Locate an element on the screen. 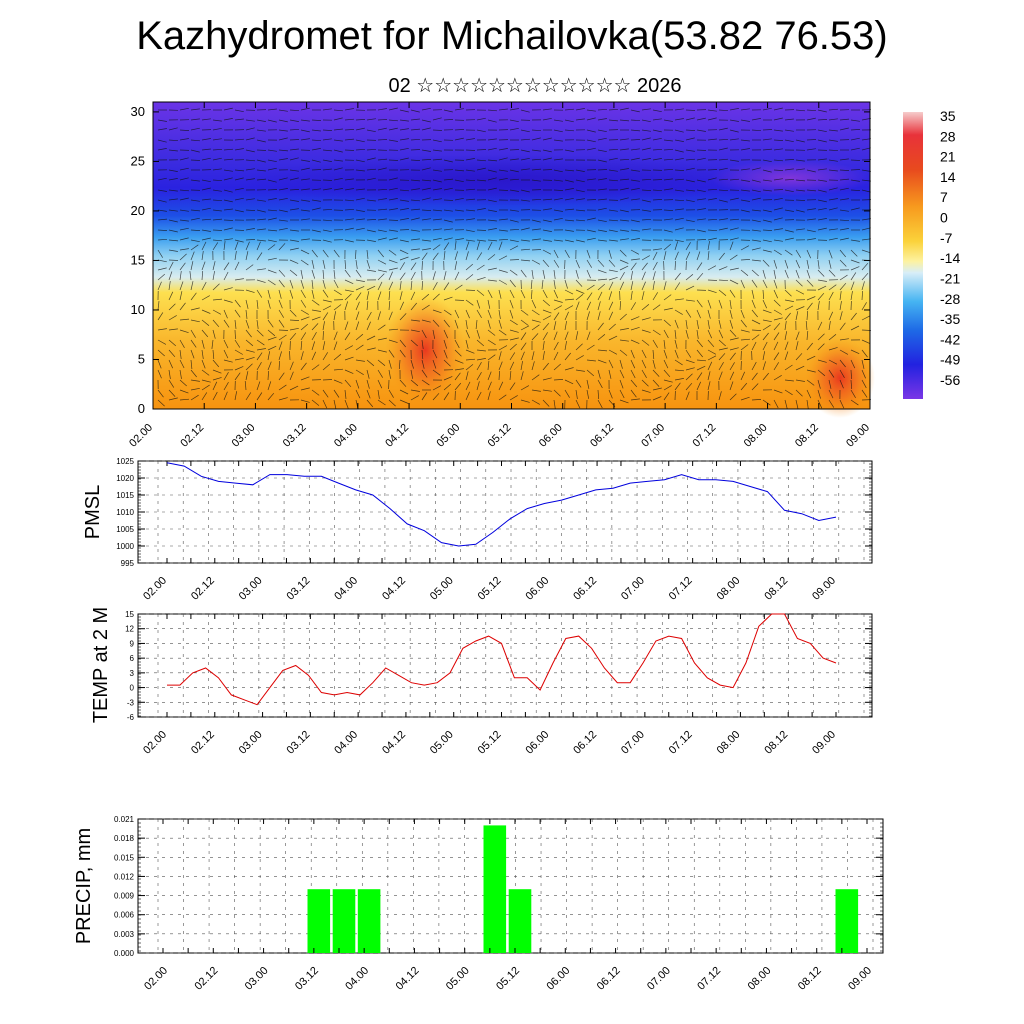 This screenshot has width=1024, height=1024. colorbar-ramp is located at coordinates (913, 255).